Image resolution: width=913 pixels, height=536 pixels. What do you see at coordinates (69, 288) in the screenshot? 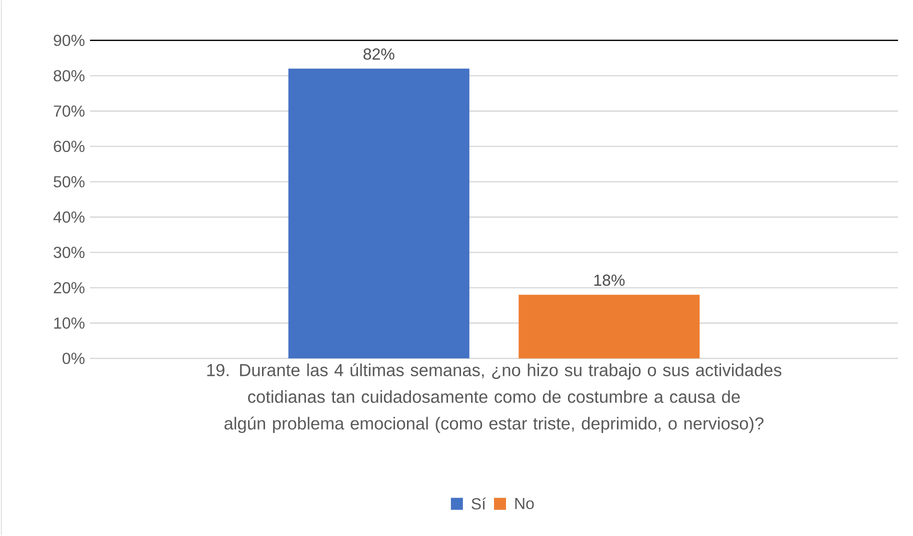
I see `y-tick-label: 20%` at bounding box center [69, 288].